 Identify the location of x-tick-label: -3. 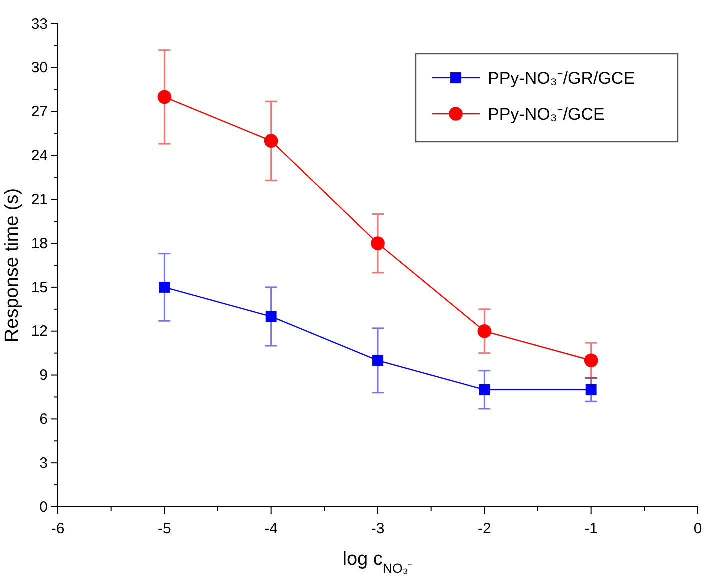
(378, 529).